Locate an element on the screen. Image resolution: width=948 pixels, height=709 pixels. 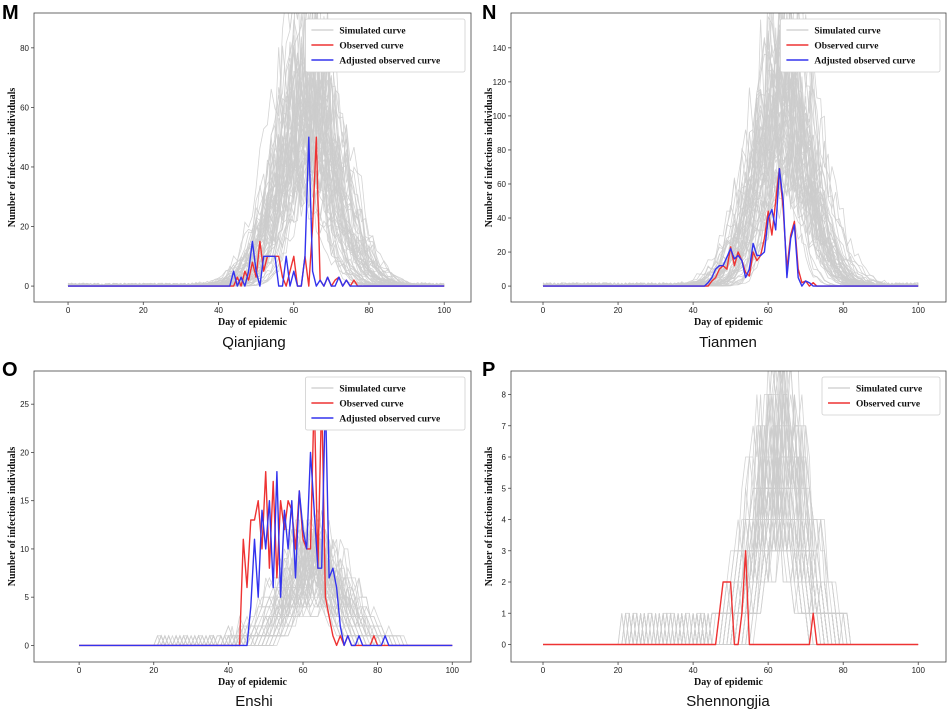
legend: Simulated curve Observed curve is located at coordinates (881, 396).